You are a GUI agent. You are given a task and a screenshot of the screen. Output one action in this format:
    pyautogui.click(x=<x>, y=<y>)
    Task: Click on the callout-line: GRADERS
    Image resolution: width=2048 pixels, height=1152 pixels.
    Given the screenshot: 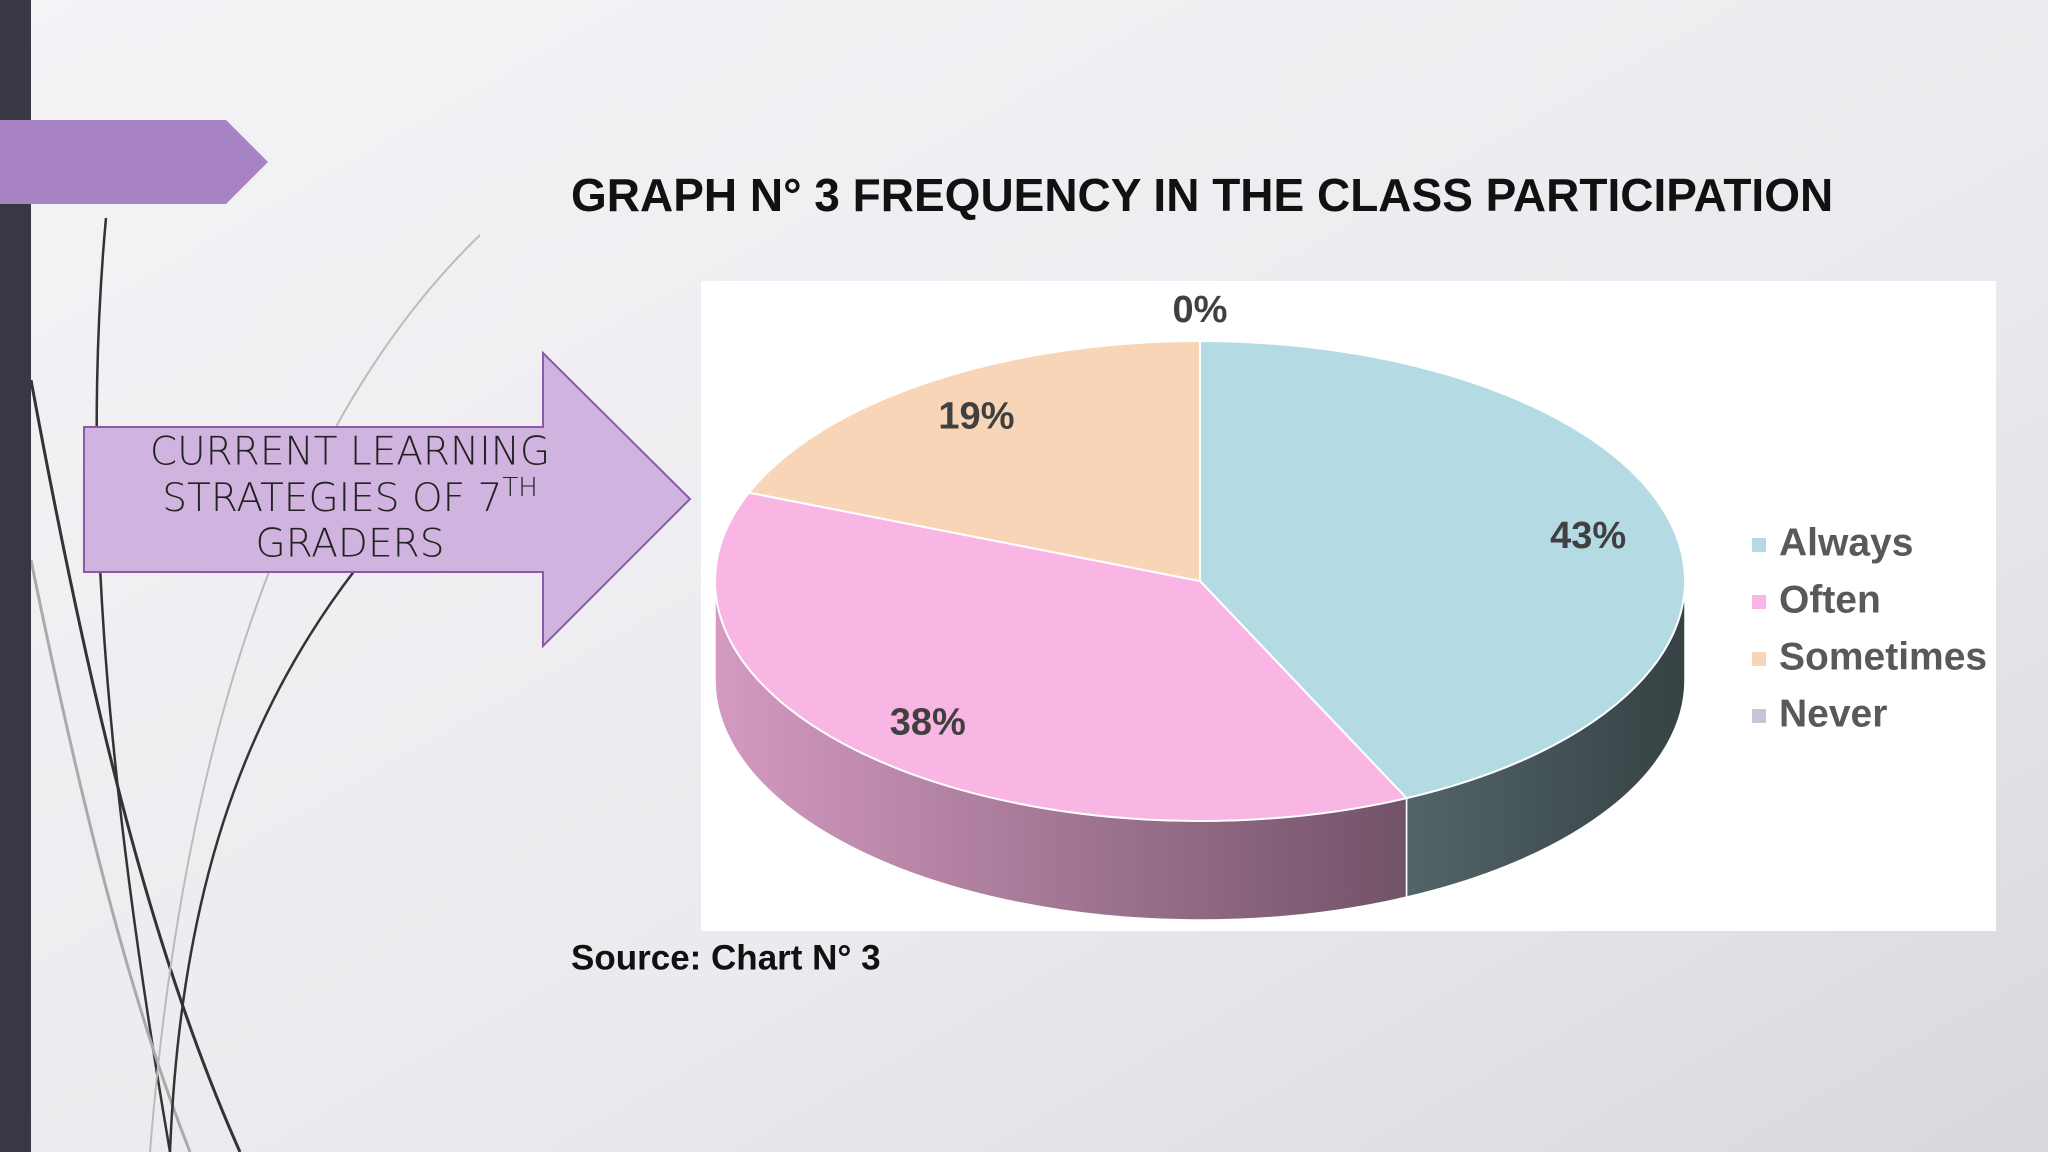 What is the action you would take?
    pyautogui.click(x=350, y=544)
    